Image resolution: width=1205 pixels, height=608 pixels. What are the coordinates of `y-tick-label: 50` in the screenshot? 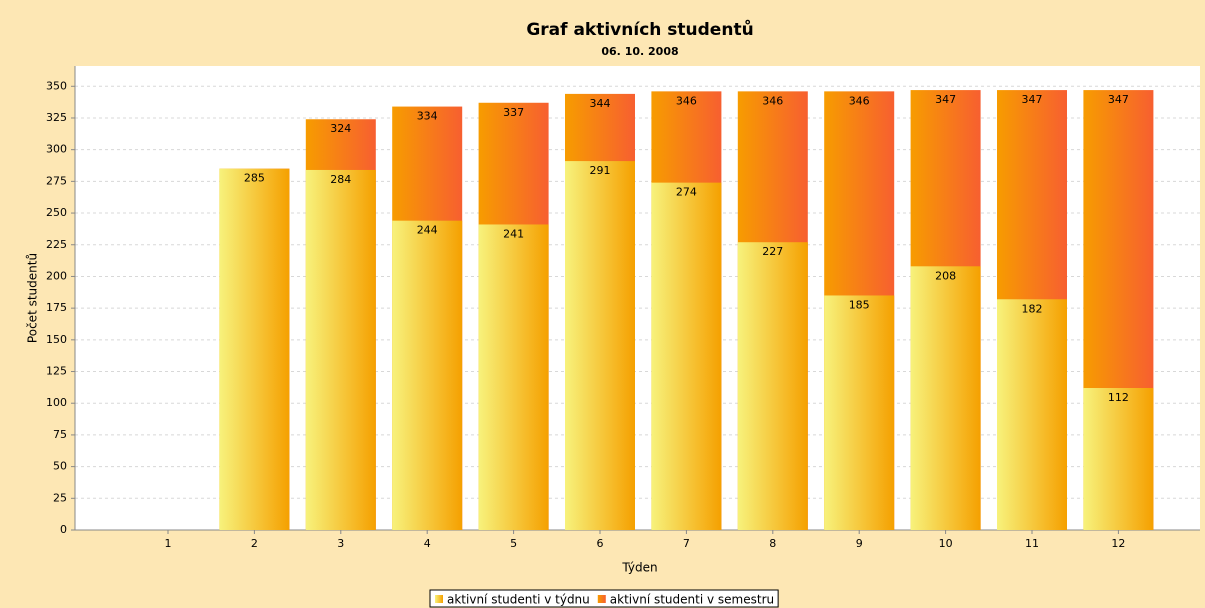 It's located at (60, 466).